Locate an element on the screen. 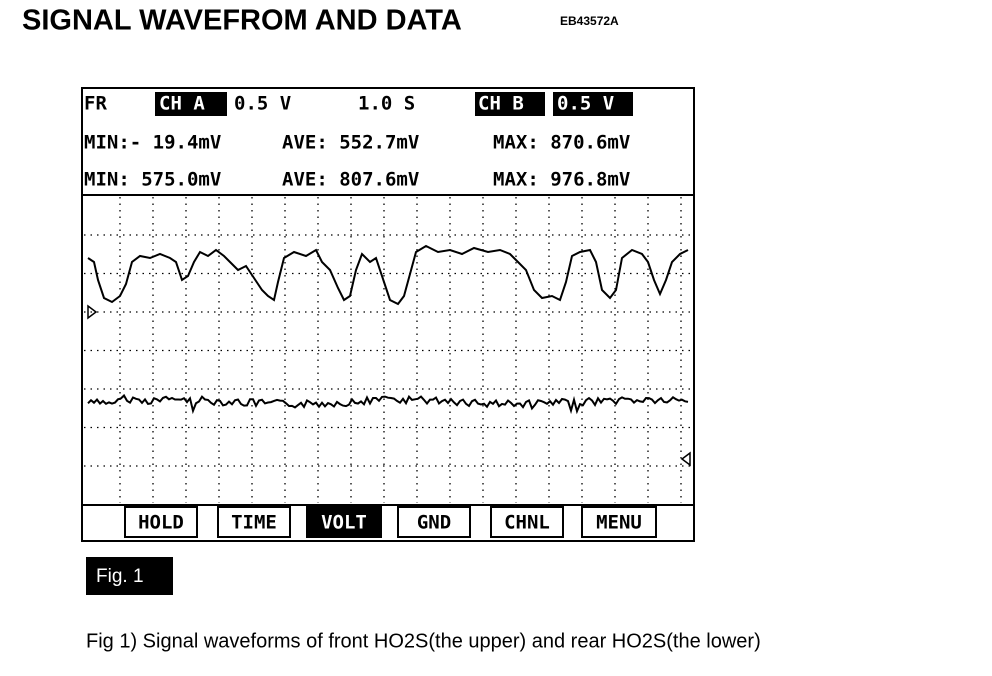 This screenshot has width=992, height=676. time-scale: 1.0 S is located at coordinates (386, 104).